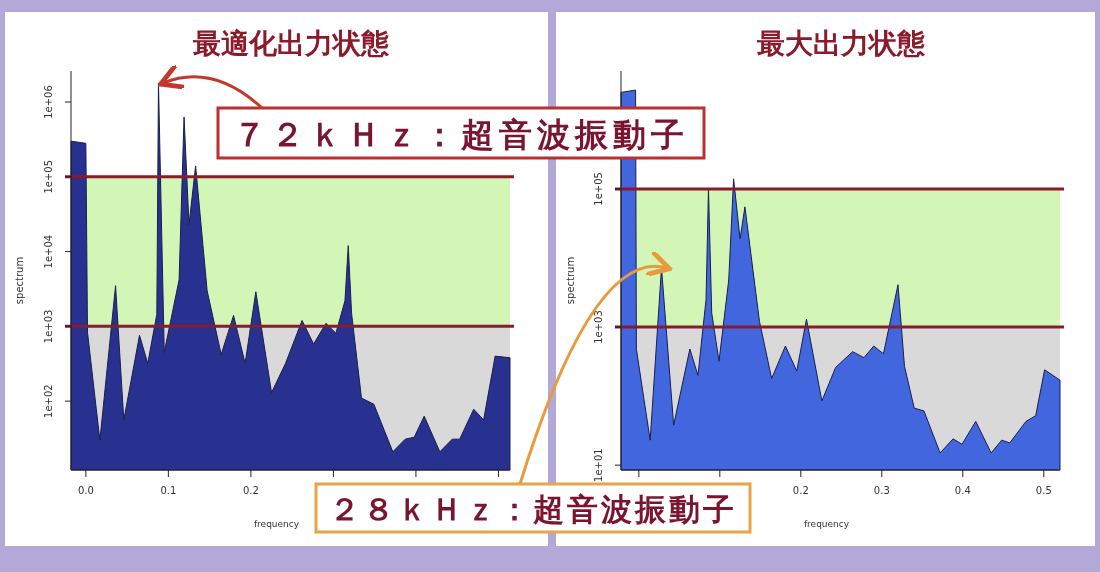 This screenshot has width=1100, height=572. I want to click on chart-title: 最適化出力状態, so click(290, 43).